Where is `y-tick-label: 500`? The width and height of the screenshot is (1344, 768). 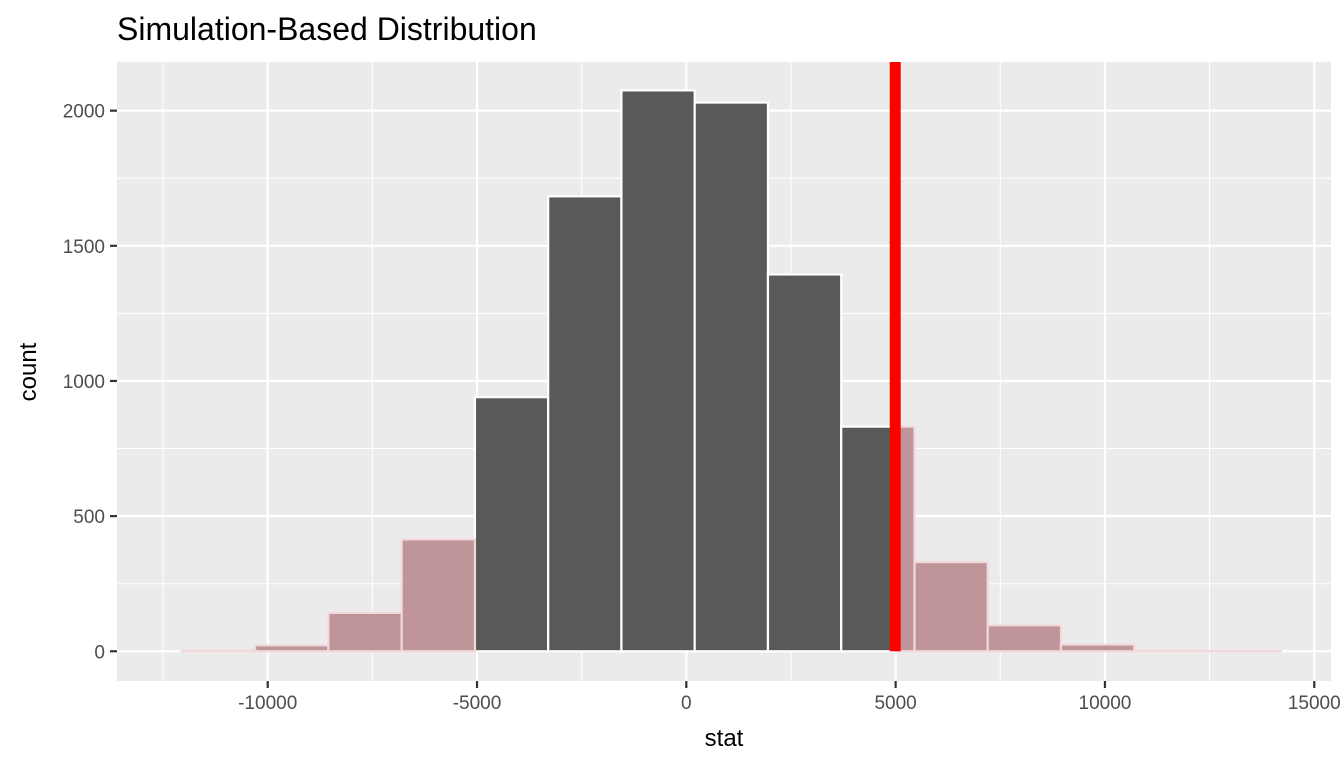
y-tick-label: 500 is located at coordinates (89, 517).